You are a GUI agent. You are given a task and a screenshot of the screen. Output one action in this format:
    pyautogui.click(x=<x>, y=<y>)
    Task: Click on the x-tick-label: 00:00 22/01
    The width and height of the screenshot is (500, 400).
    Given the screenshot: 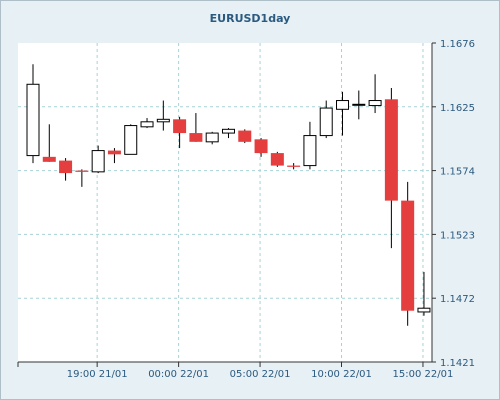 What is the action you would take?
    pyautogui.click(x=178, y=374)
    